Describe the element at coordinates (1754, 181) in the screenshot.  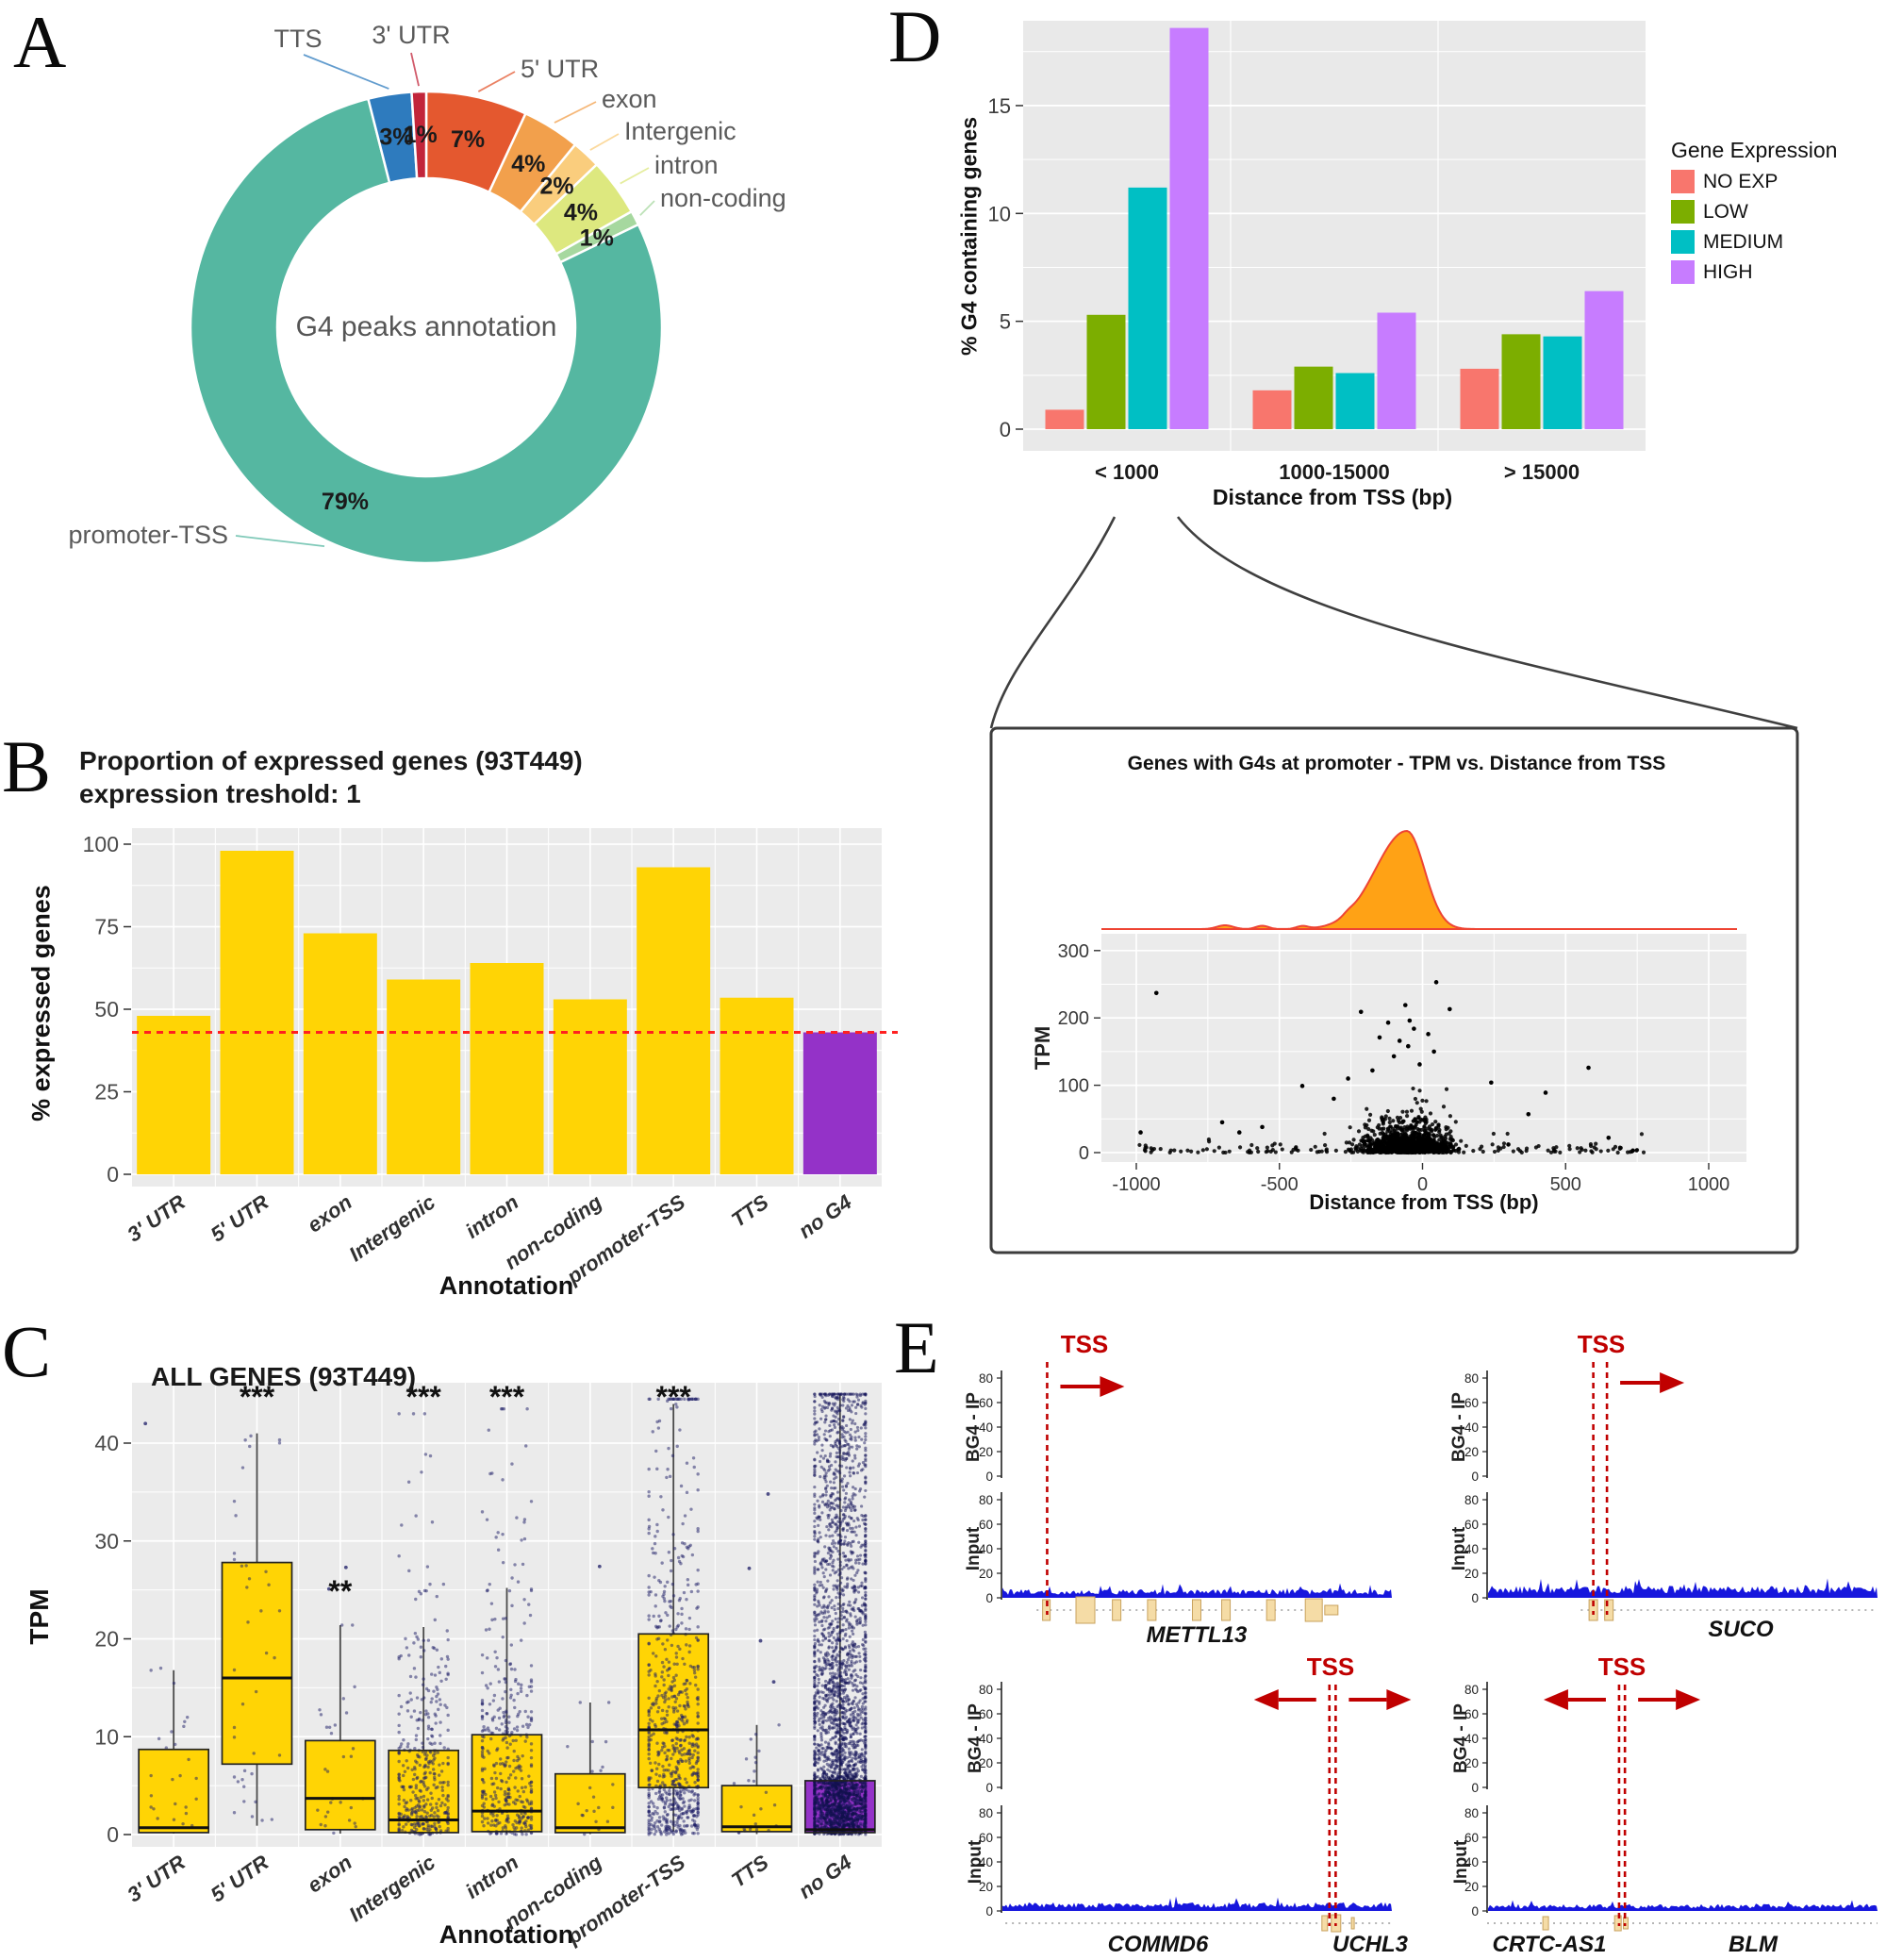
I see `legend-item-no-exp: NO EXP` at that location.